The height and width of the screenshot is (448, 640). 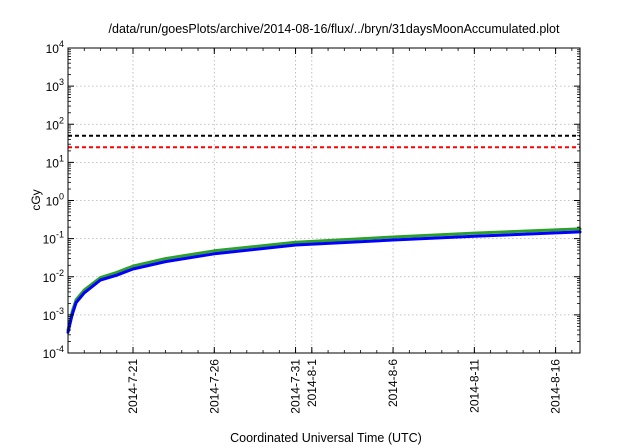 What do you see at coordinates (474, 386) in the screenshot?
I see `x-tick-label: 2014-8-11` at bounding box center [474, 386].